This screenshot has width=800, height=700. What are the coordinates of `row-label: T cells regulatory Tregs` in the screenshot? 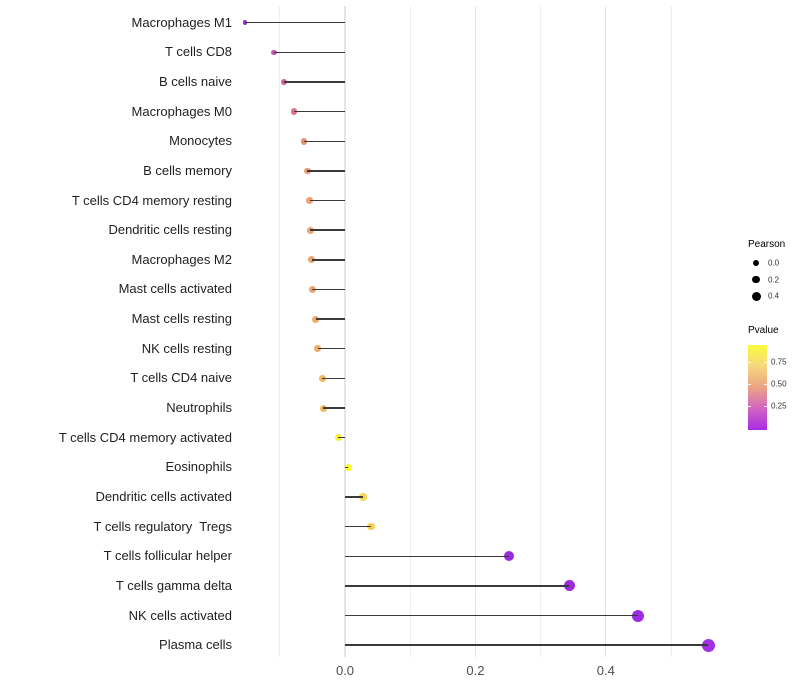 It's located at (162, 526).